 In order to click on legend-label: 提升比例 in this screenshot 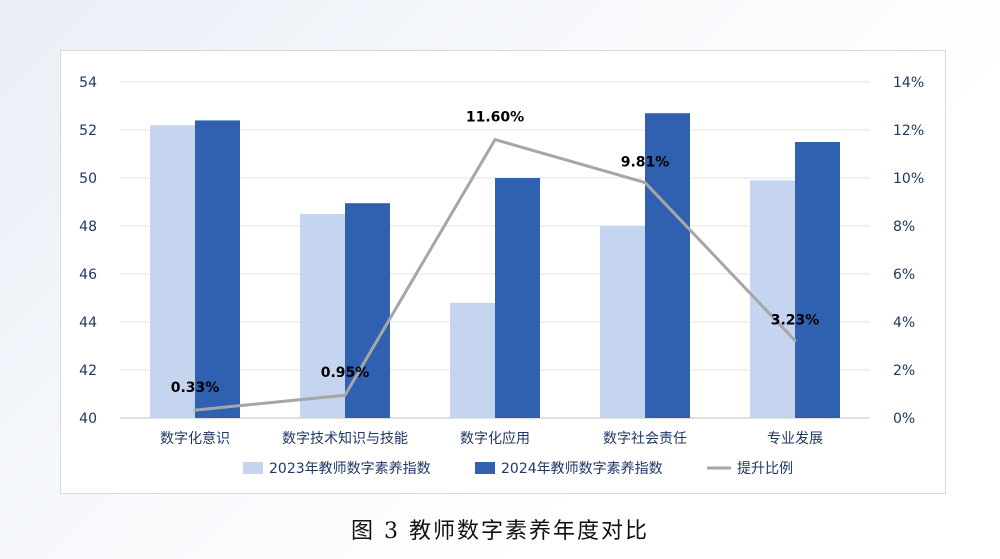, I will do `click(765, 469)`.